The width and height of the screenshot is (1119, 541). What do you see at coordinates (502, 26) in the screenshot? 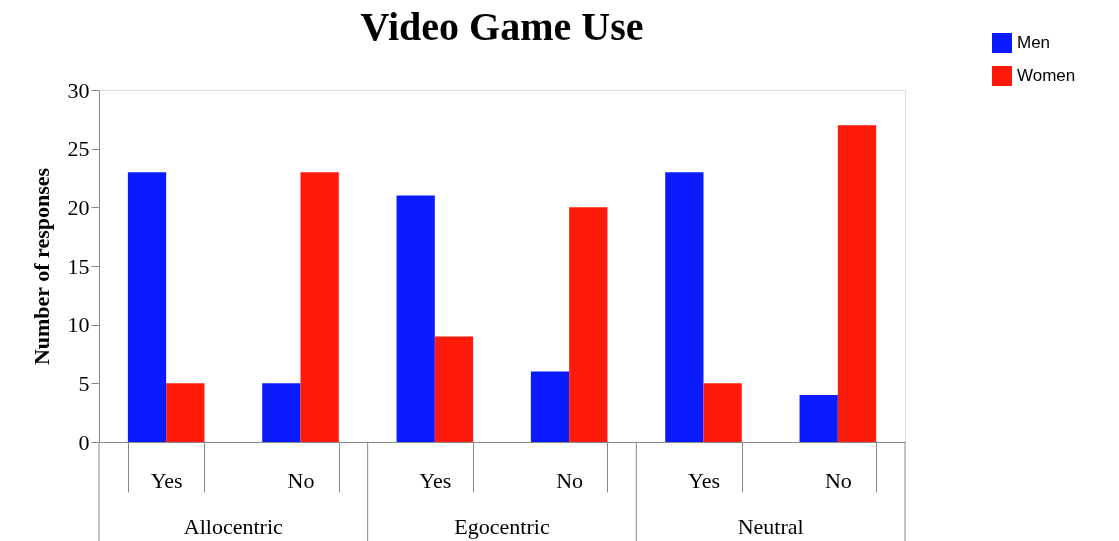
I see `chart-title: Video Game Use` at bounding box center [502, 26].